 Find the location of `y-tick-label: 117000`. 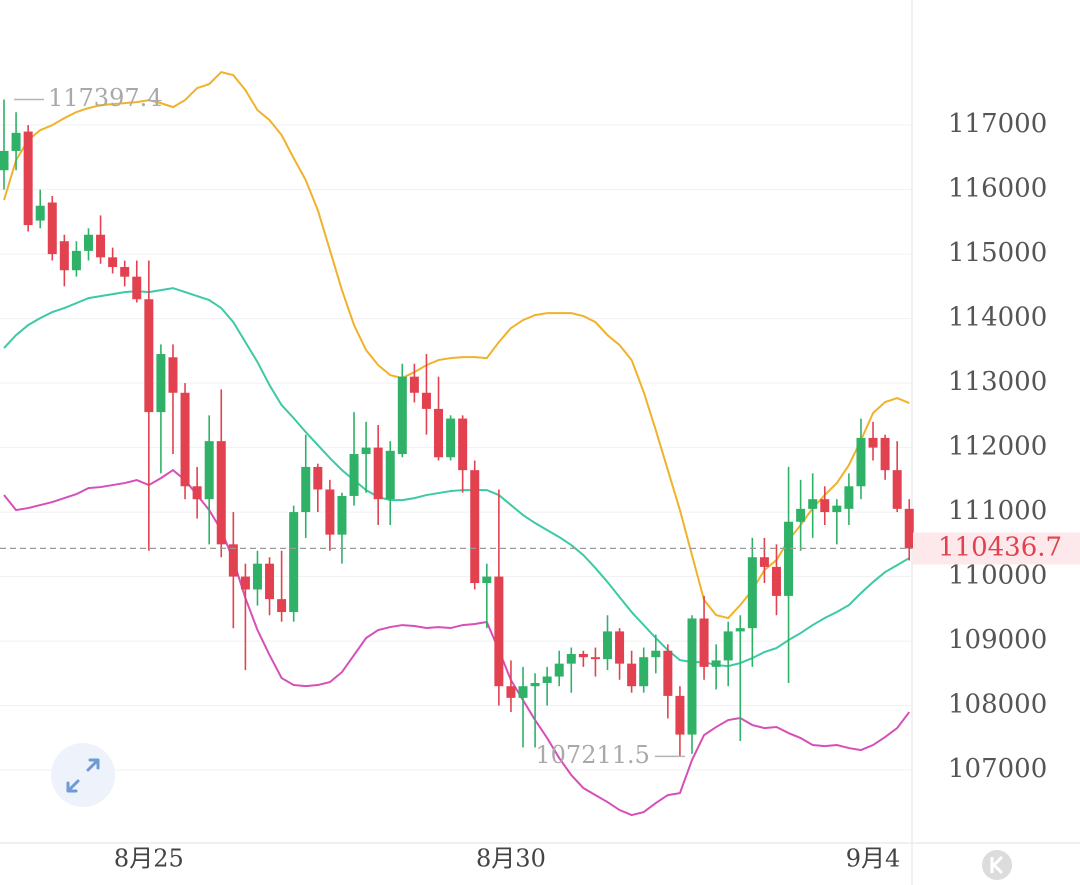

y-tick-label: 117000 is located at coordinates (997, 124).